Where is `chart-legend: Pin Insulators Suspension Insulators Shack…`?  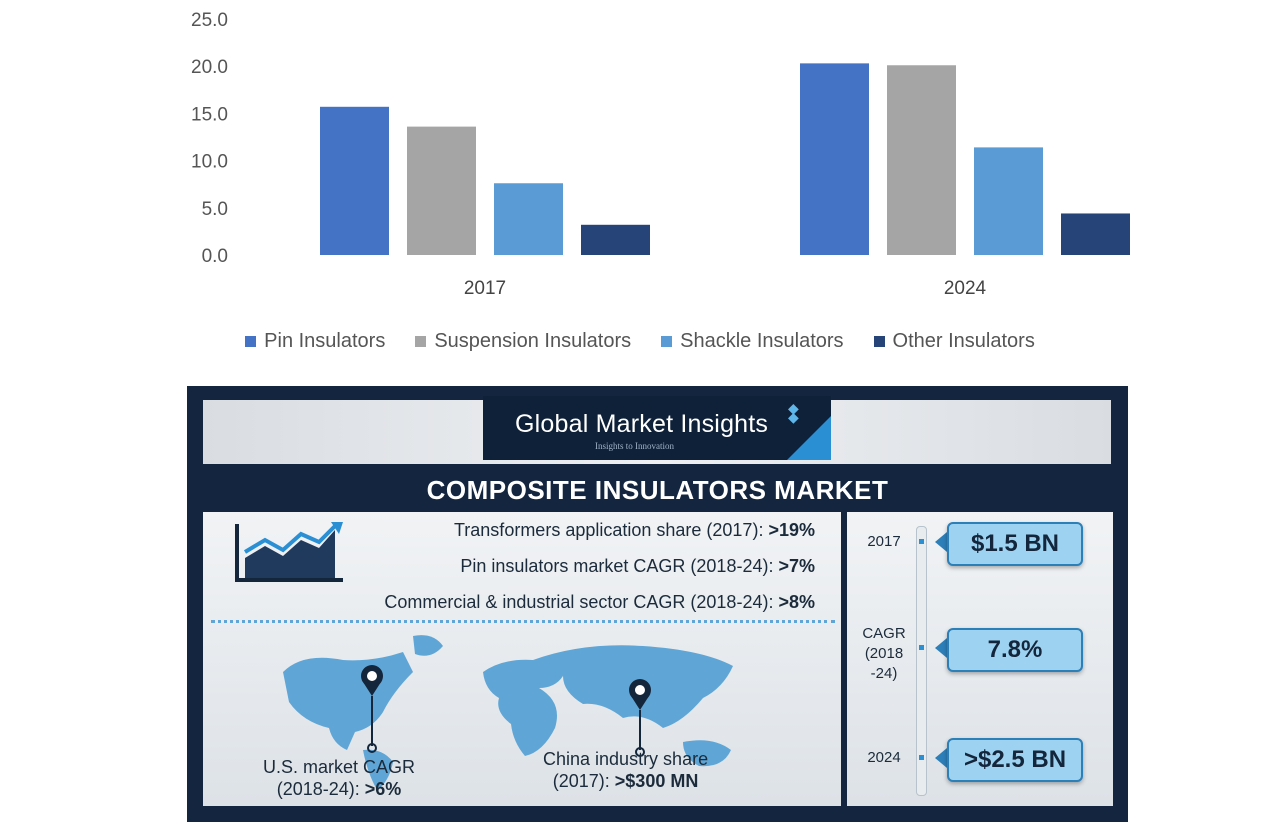 chart-legend: Pin Insulators Suspension Insulators Shack… is located at coordinates (640, 341).